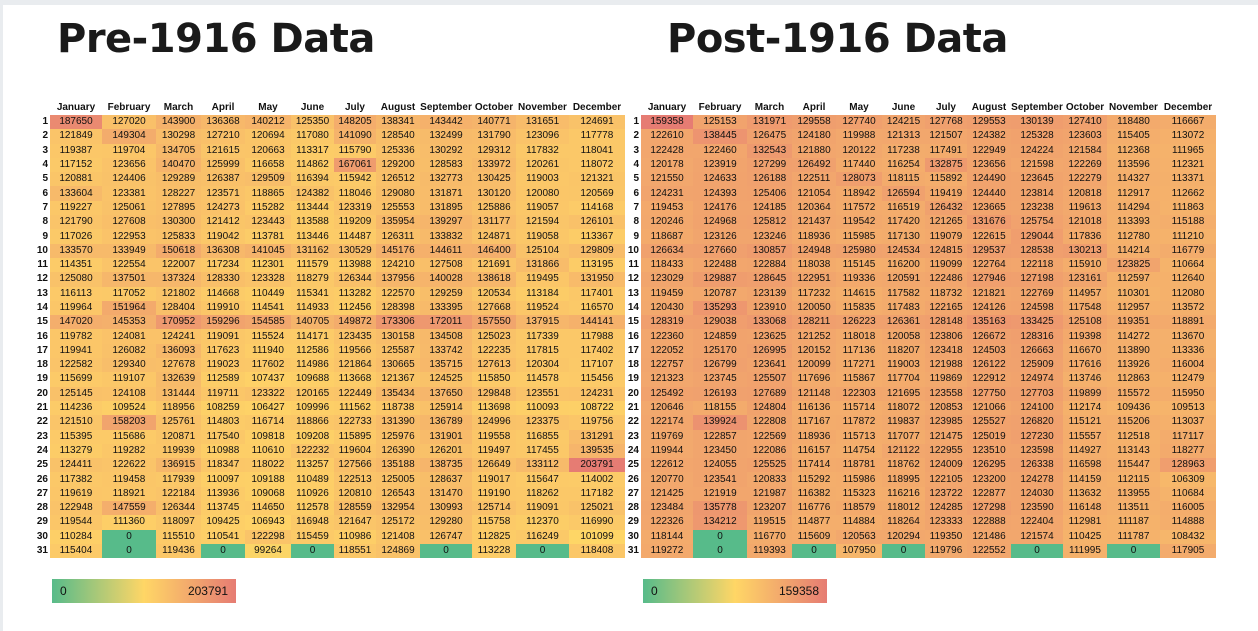 This screenshot has height=631, width=1258. Describe the element at coordinates (355, 494) in the screenshot. I see `heatmap-cell: 120810` at that location.